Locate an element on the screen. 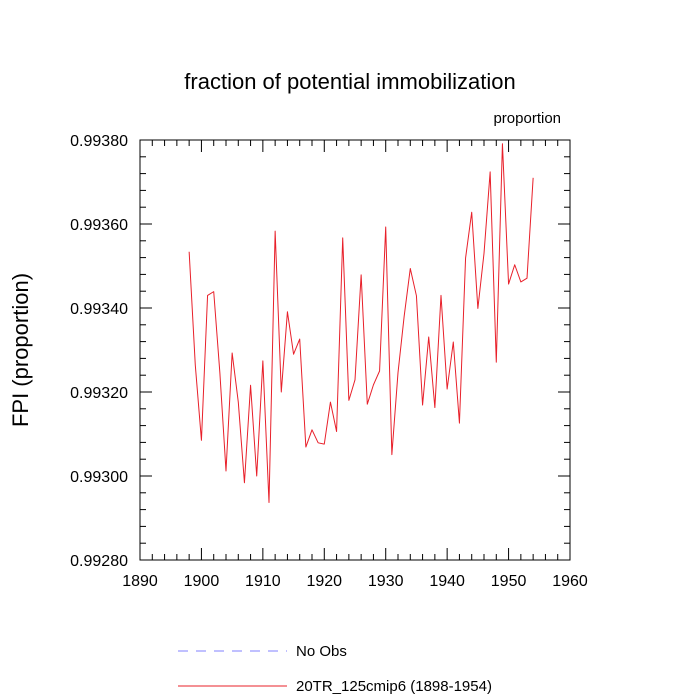  x-tick-label: 1940 is located at coordinates (447, 581).